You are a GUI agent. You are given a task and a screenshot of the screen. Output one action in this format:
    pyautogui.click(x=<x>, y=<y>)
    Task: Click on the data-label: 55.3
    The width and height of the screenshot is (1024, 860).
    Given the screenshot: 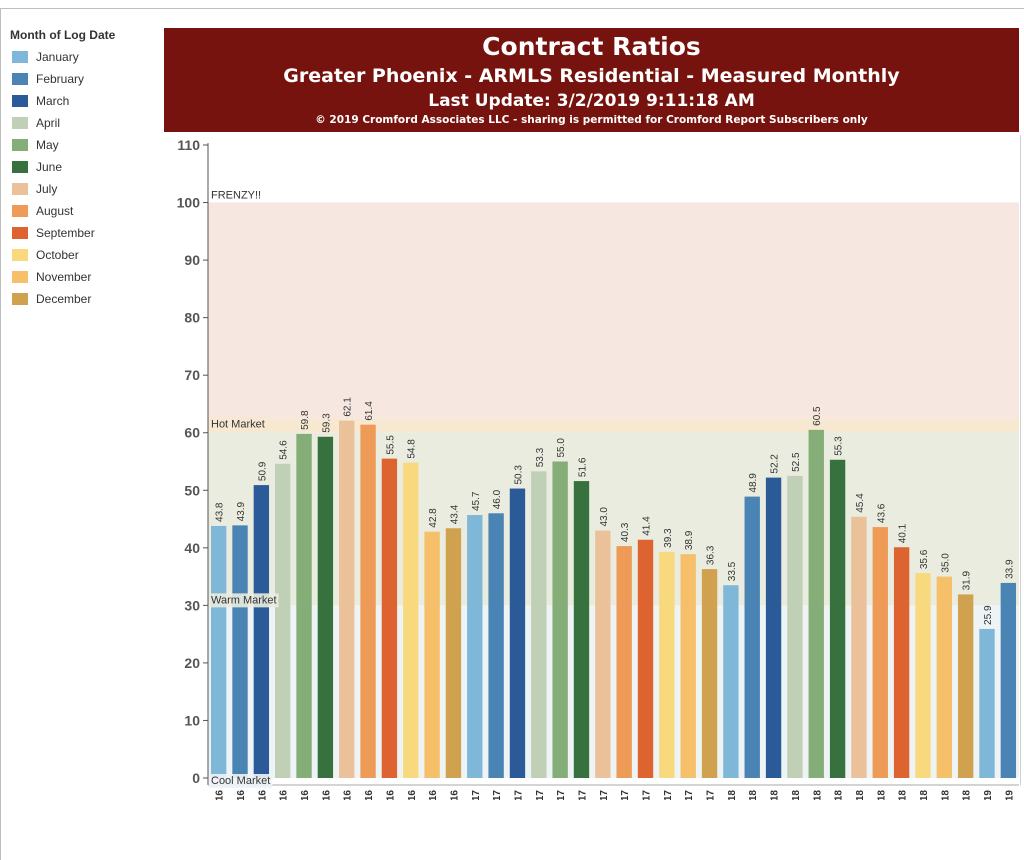 What is the action you would take?
    pyautogui.click(x=839, y=446)
    